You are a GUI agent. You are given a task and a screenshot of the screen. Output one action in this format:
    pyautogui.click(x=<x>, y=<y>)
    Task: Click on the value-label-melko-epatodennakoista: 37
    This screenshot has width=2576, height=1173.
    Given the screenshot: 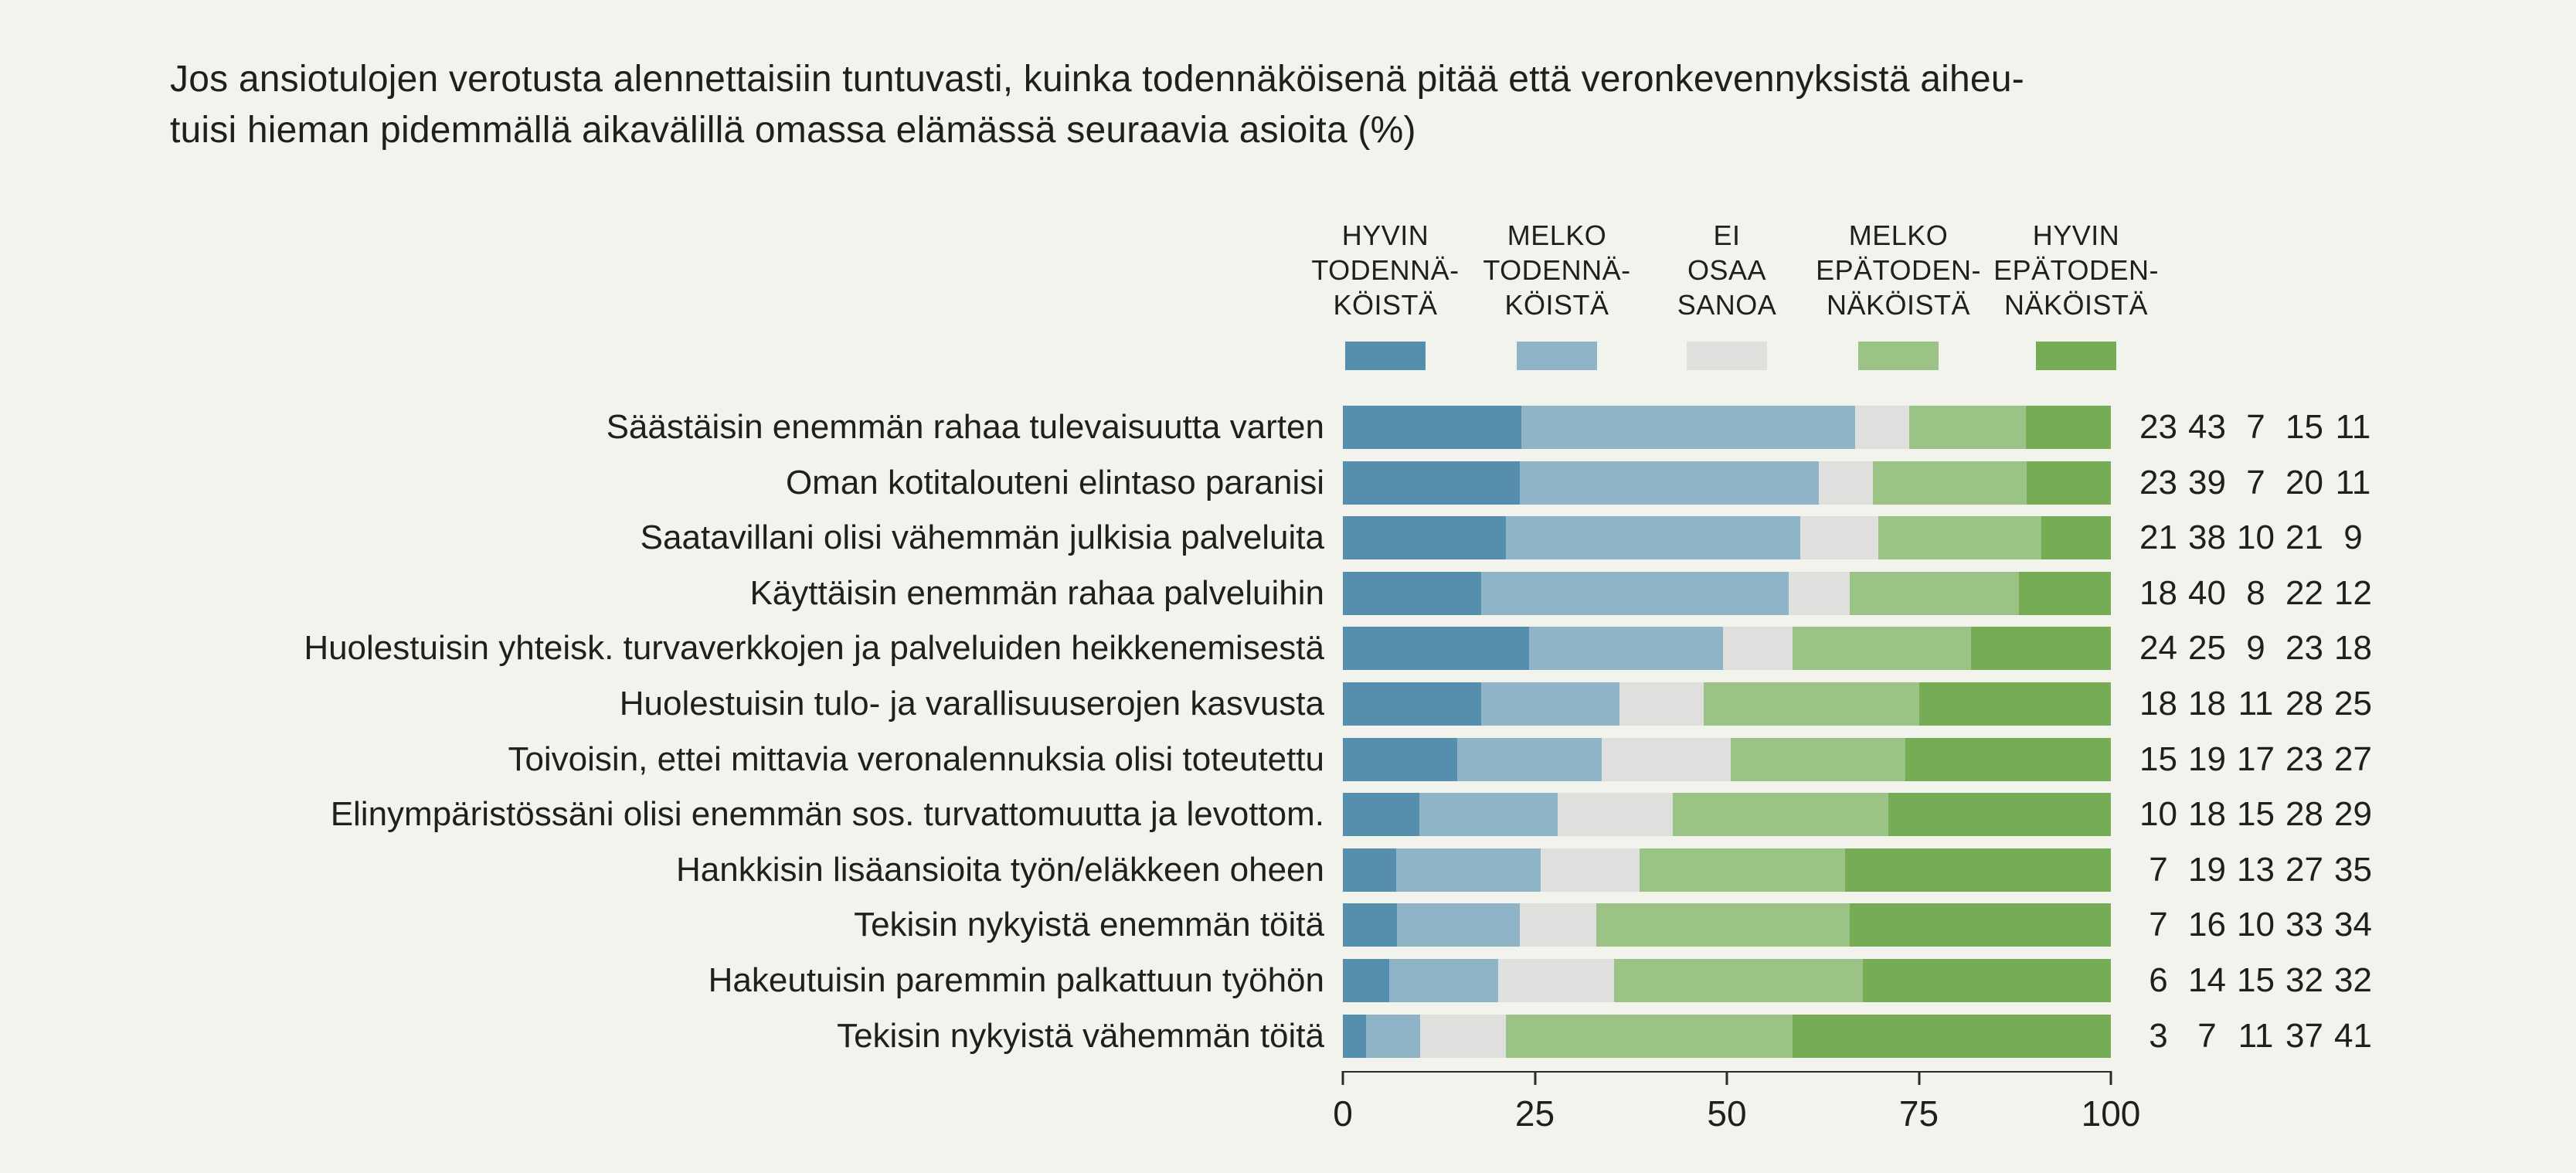 What is the action you would take?
    pyautogui.click(x=2304, y=1035)
    